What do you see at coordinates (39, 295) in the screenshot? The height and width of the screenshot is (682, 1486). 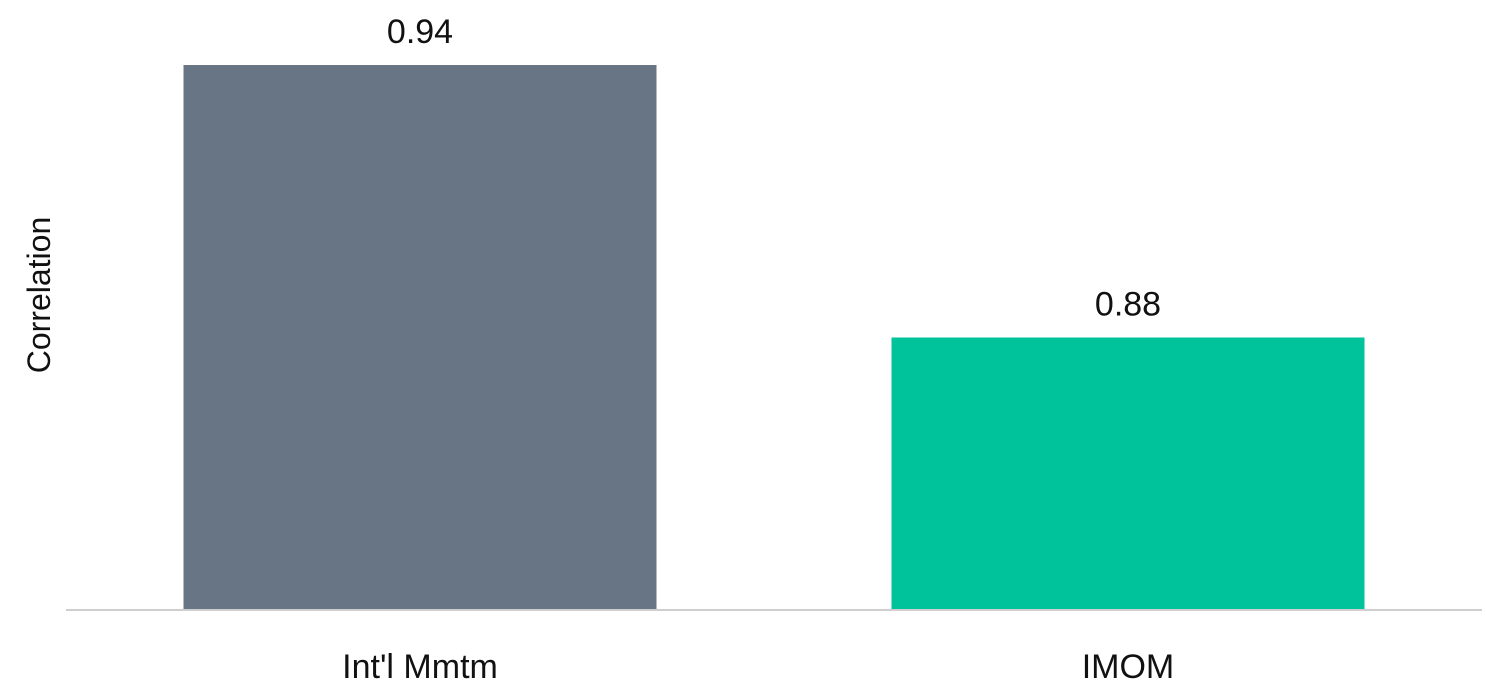 I see `y-axis-label: Correlation` at bounding box center [39, 295].